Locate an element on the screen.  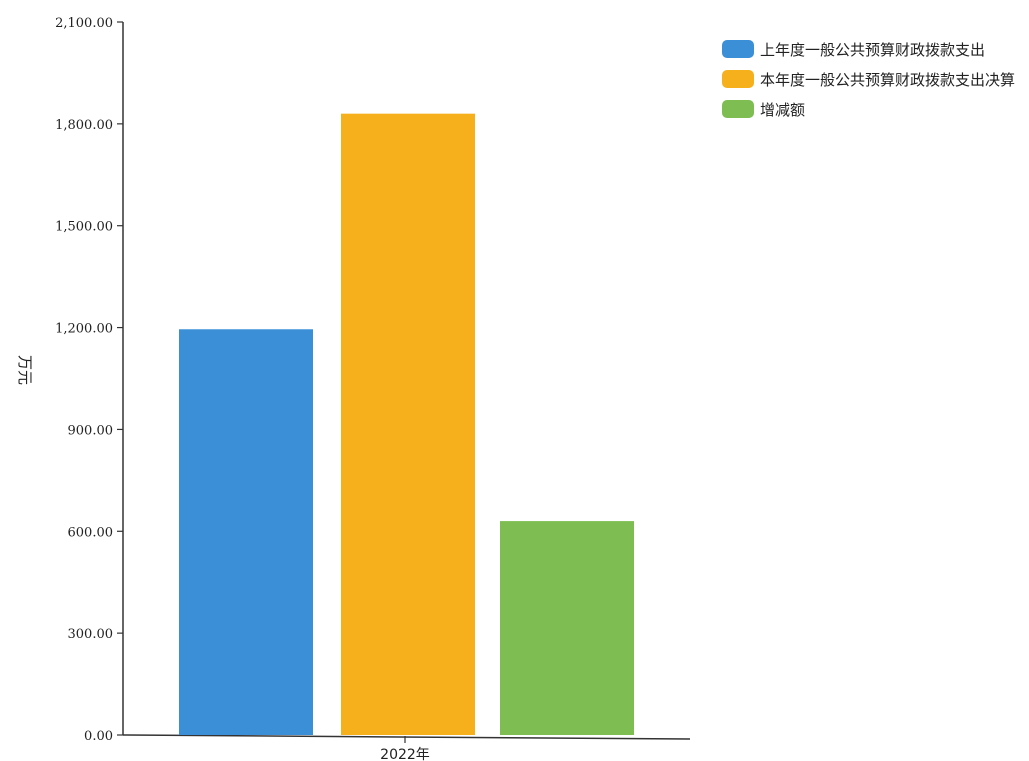
x-axis-line is located at coordinates (406, 737).